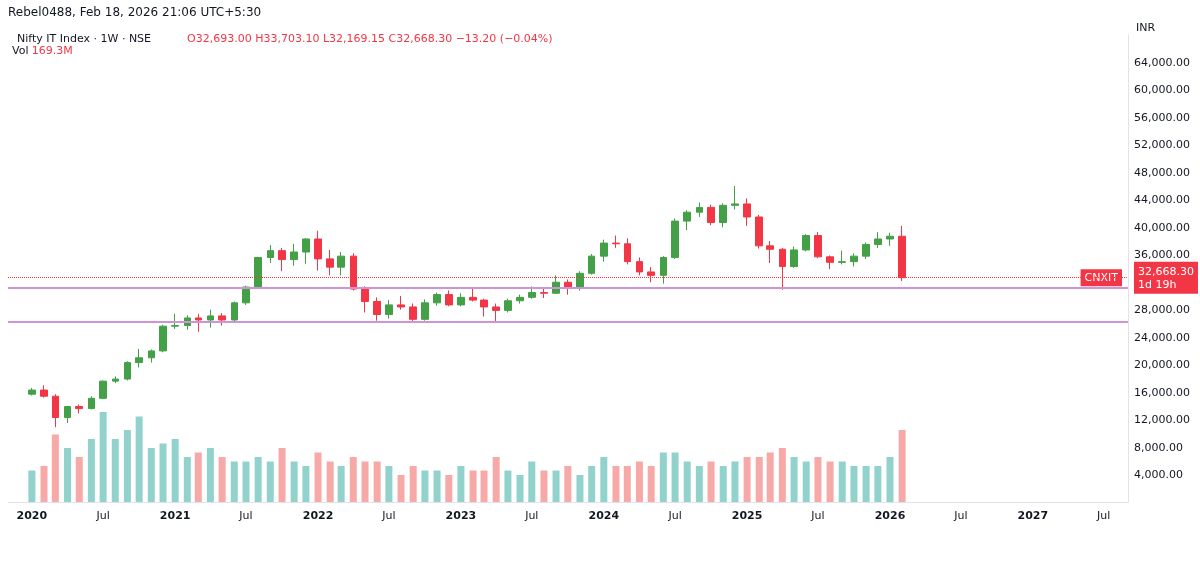 This screenshot has height=577, width=1200. Describe the element at coordinates (1162, 420) in the screenshot. I see `y-tick-label: 12,000.00` at that location.